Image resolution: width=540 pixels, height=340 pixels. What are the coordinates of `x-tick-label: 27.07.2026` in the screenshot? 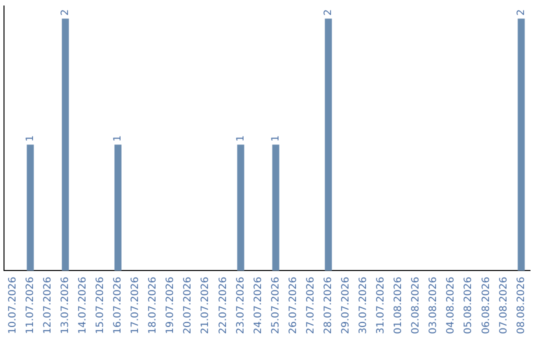 It's located at (310, 305).